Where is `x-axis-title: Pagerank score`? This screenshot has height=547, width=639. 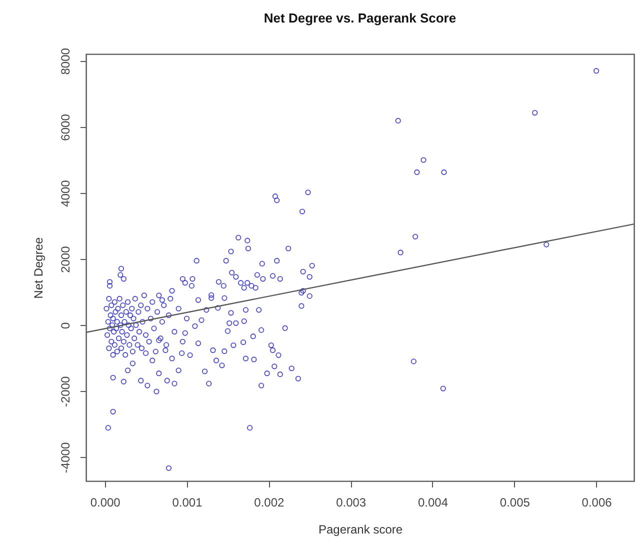 x-axis-title: Pagerank score is located at coordinates (360, 529).